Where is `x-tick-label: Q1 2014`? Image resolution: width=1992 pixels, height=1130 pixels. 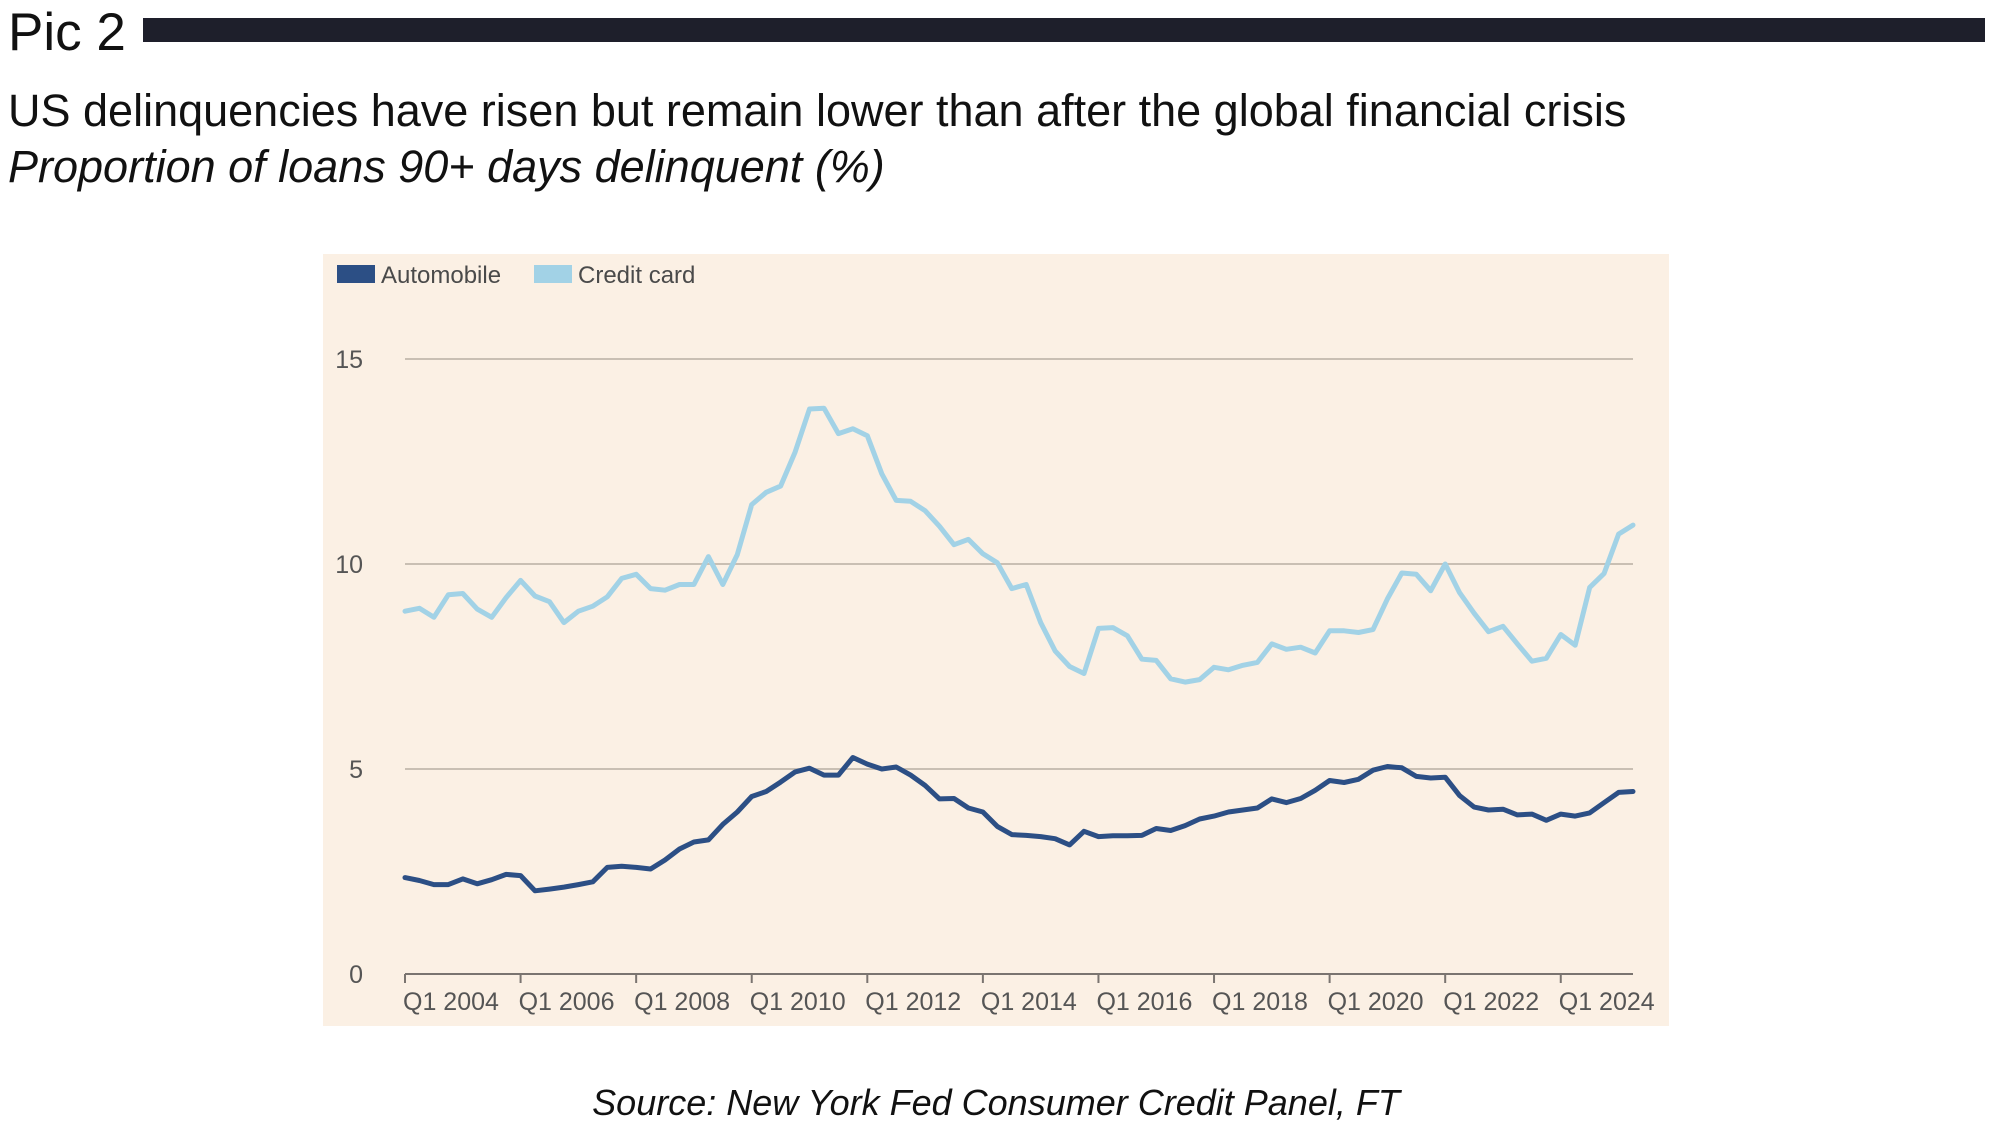
x-tick-label: Q1 2014 is located at coordinates (1029, 1002).